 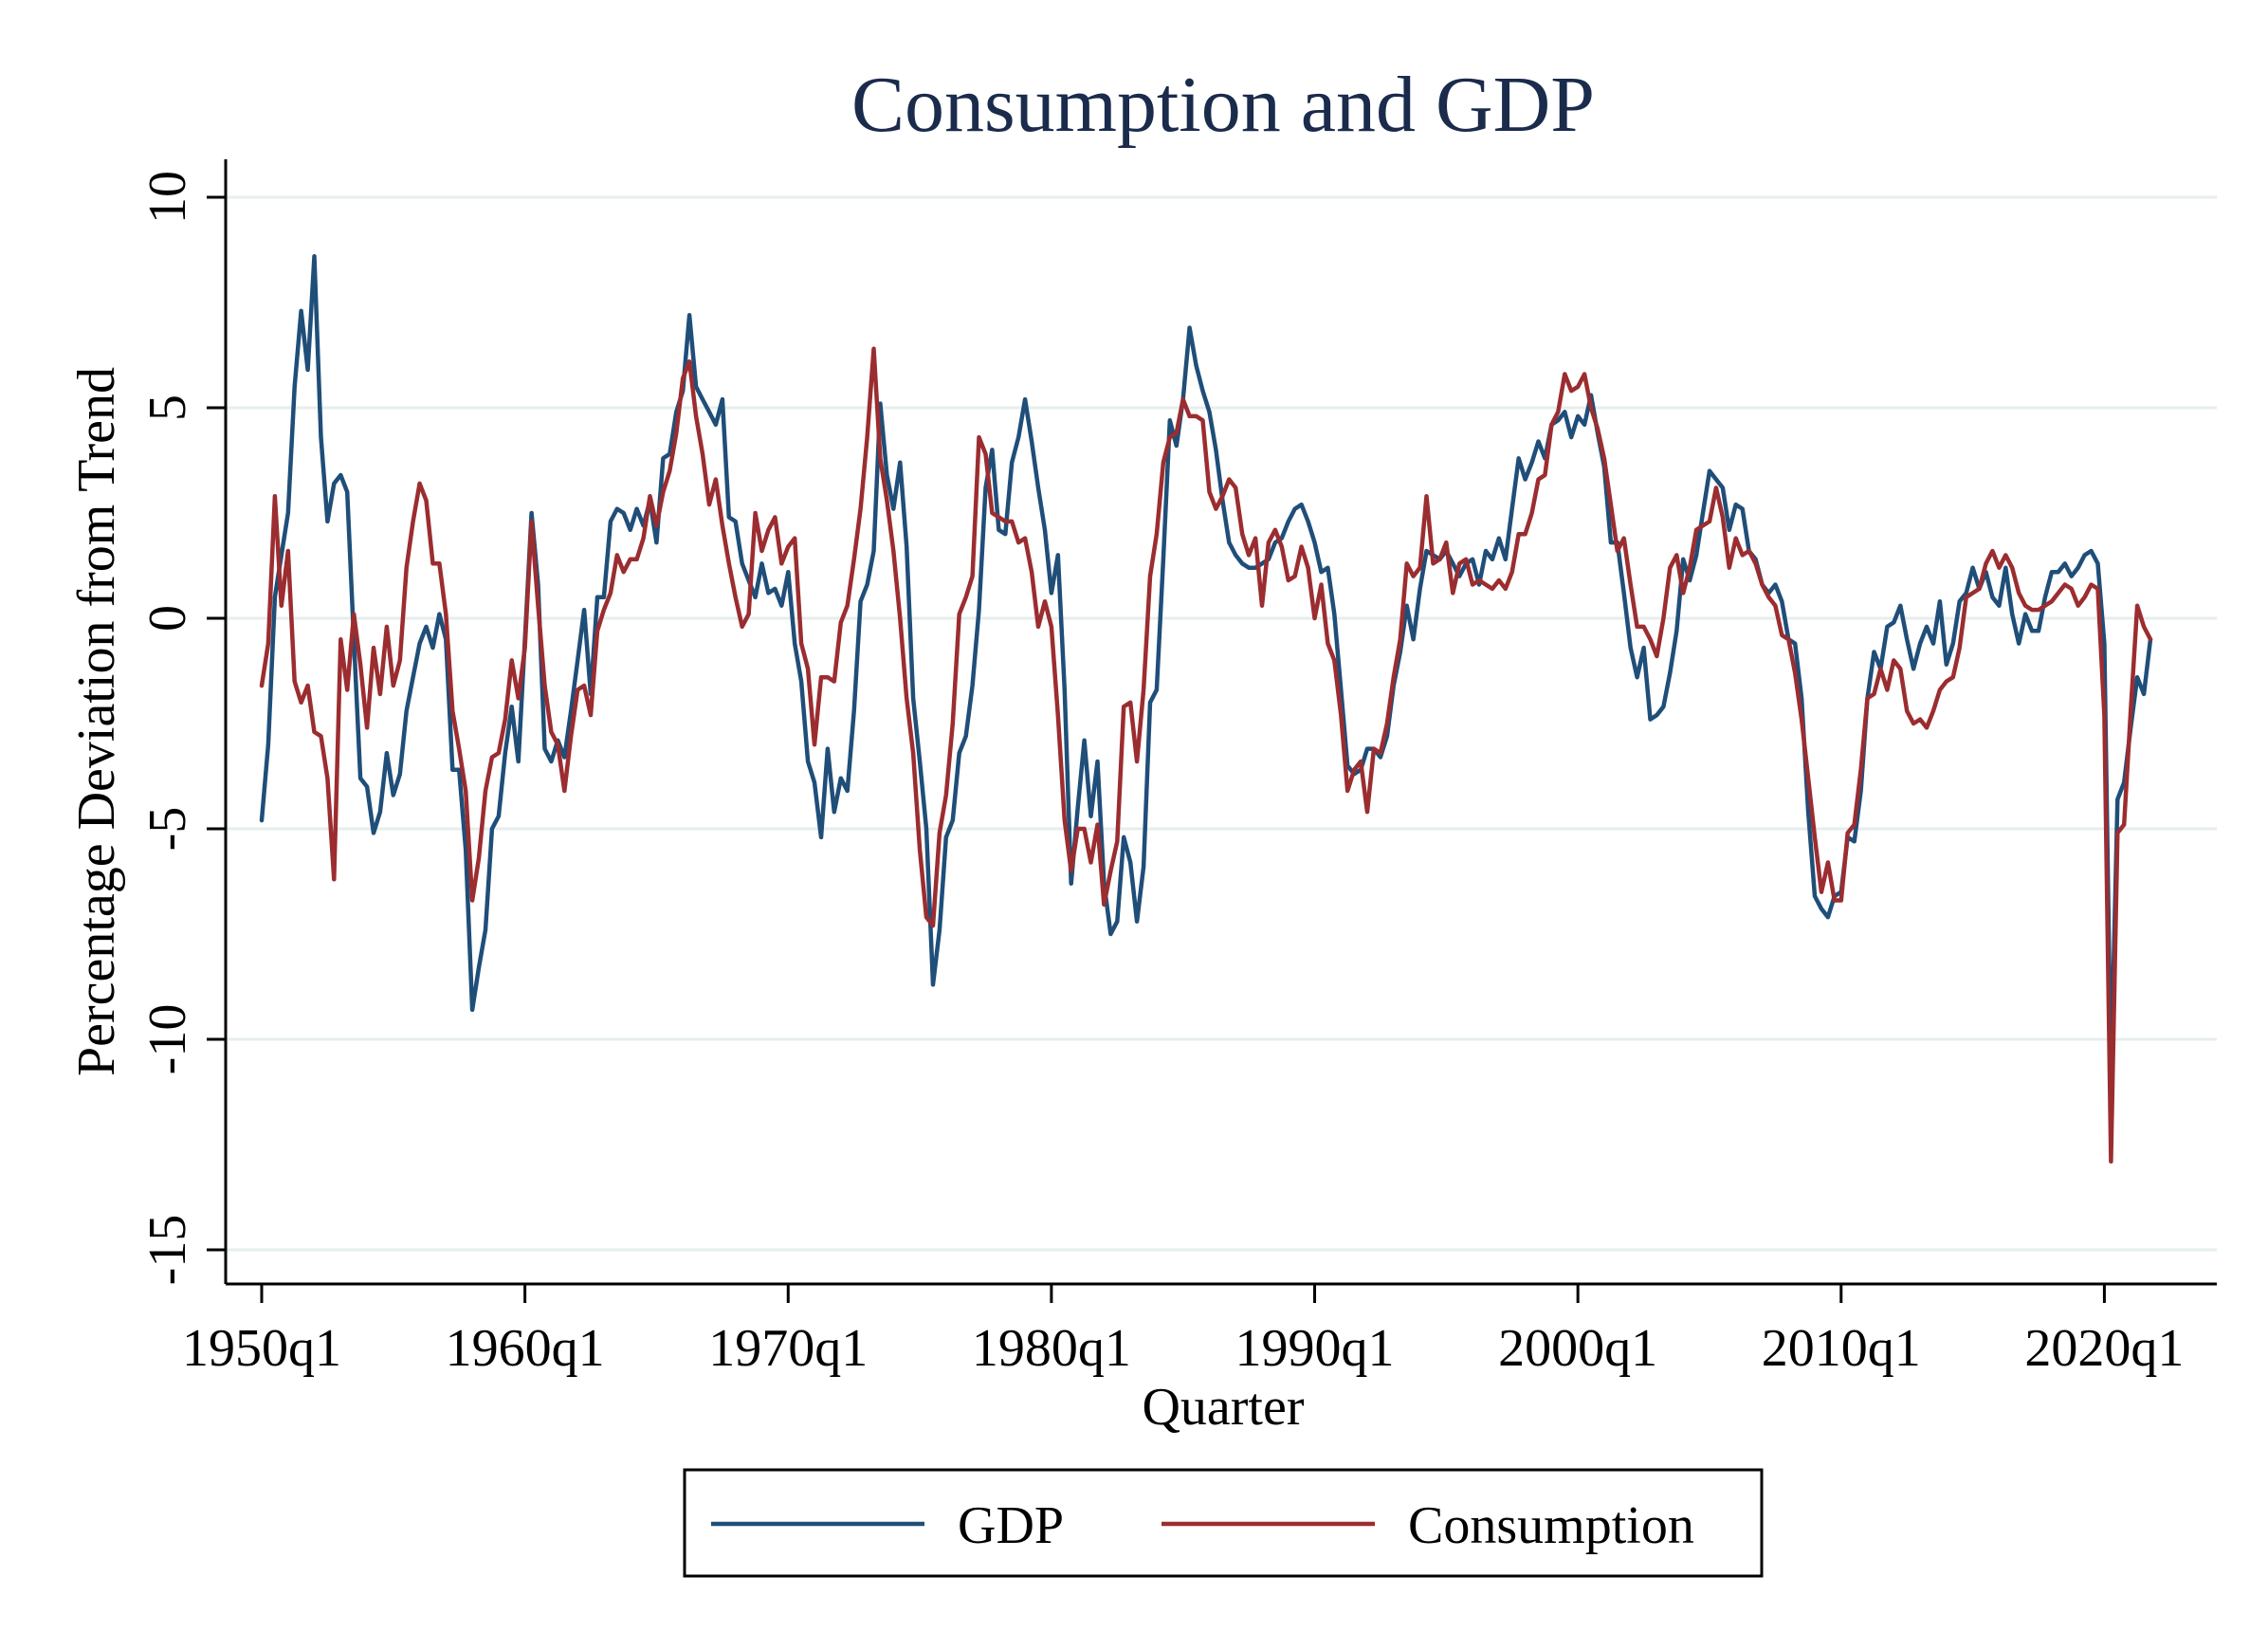 What do you see at coordinates (525, 1348) in the screenshot?
I see `x-tick-label: 1960q1` at bounding box center [525, 1348].